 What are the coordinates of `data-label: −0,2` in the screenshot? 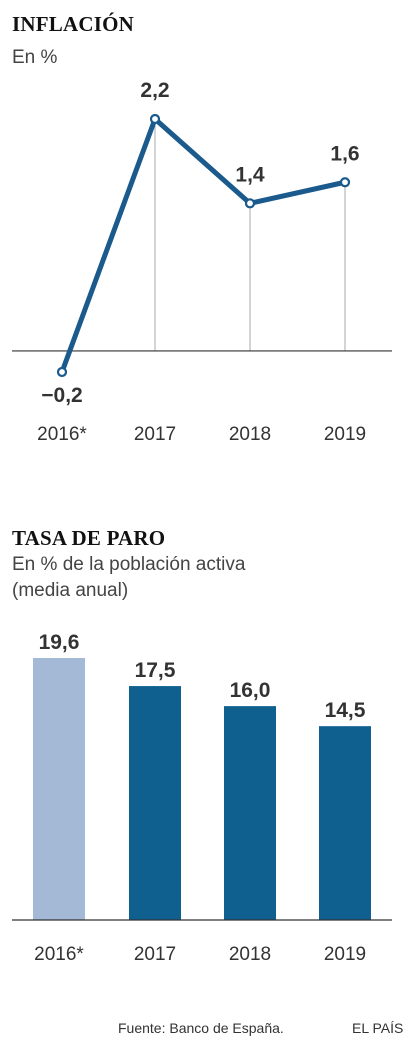 It's located at (61, 395).